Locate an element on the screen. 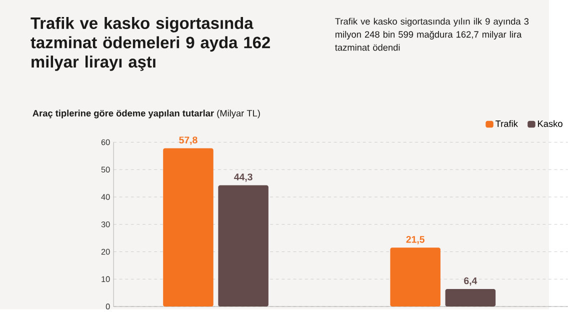  y-tick-label: 50 is located at coordinates (105, 169).